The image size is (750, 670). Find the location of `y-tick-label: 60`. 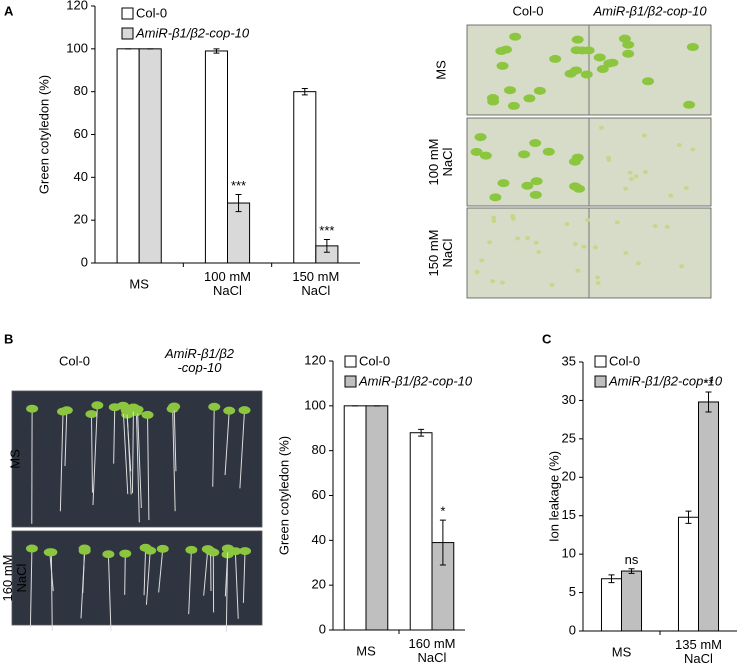

y-tick-label: 60 is located at coordinates (81, 133).